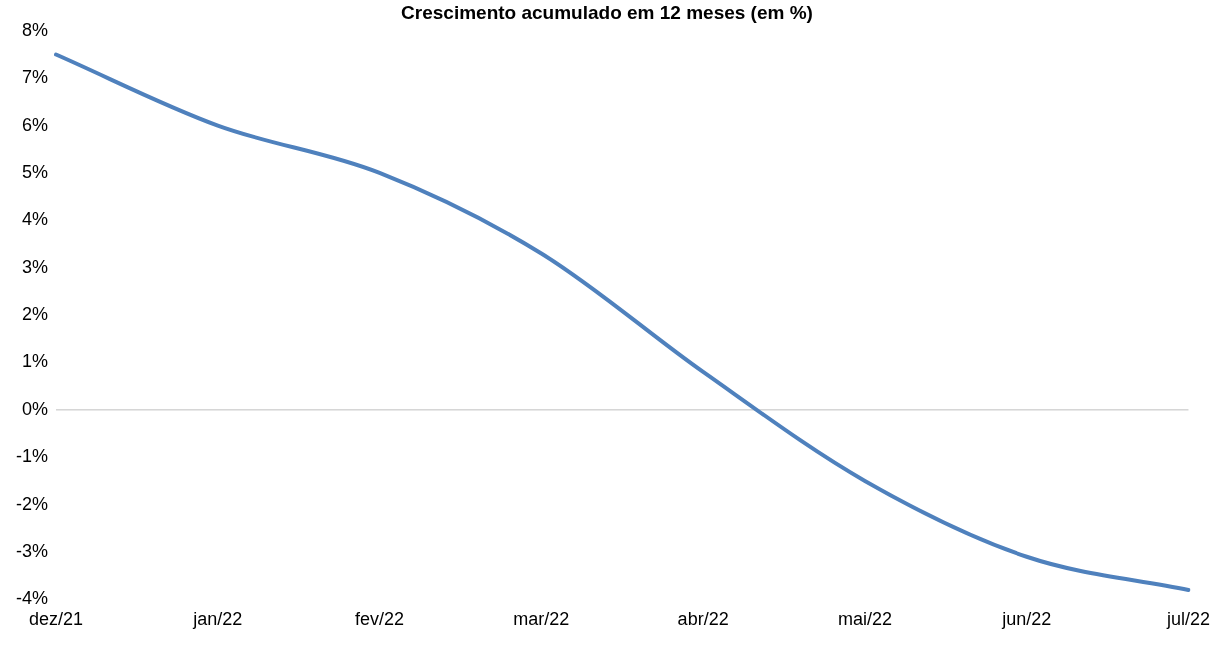  Describe the element at coordinates (541, 619) in the screenshot. I see `x-tick-label: mar/22` at that location.